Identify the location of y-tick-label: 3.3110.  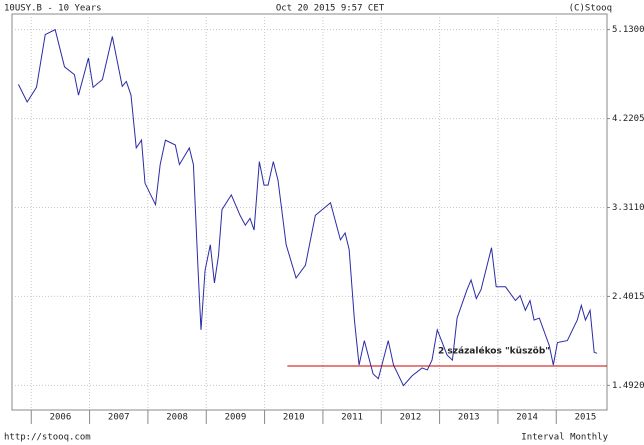
(628, 208).